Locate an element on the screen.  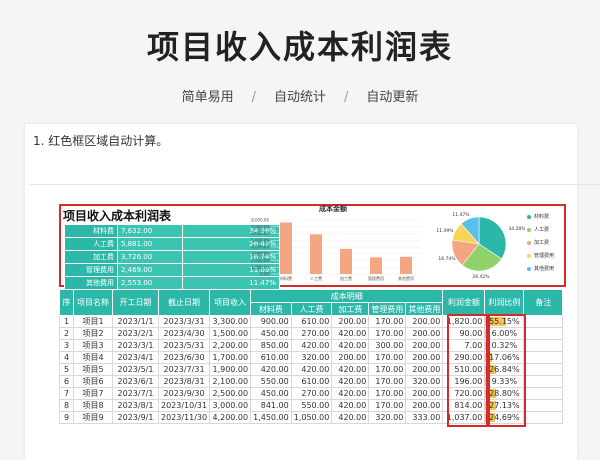
cell-cost: 270.00 is located at coordinates (311, 333).